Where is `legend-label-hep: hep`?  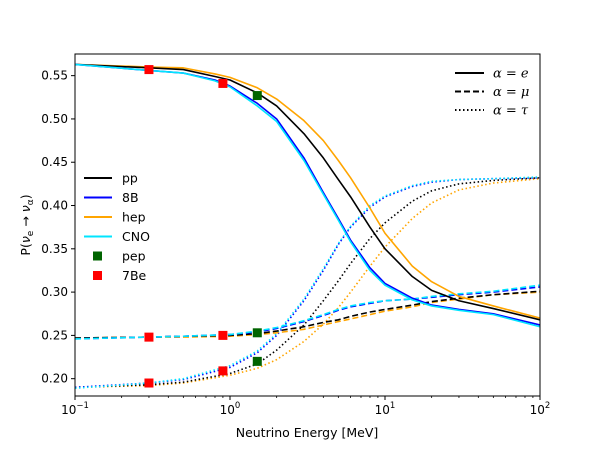 legend-label-hep: hep is located at coordinates (134, 217).